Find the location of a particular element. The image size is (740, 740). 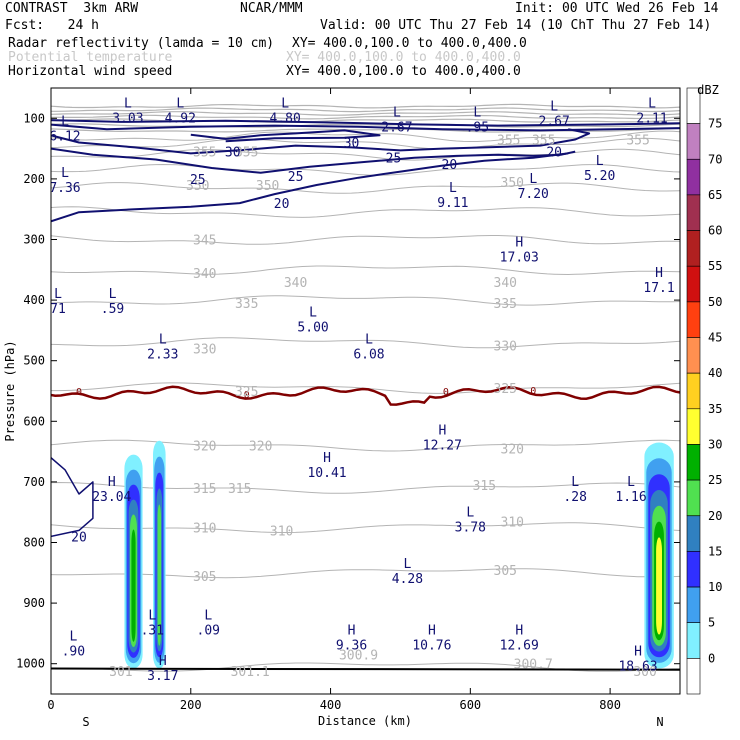

extremum-value: .90 is located at coordinates (73, 652).